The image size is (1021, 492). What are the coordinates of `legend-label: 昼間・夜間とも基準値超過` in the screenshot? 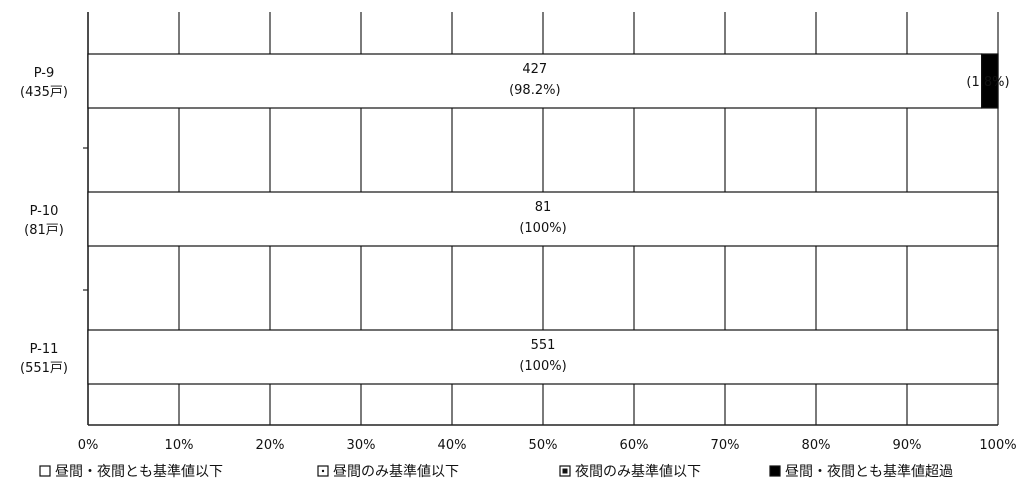 It's located at (869, 471).